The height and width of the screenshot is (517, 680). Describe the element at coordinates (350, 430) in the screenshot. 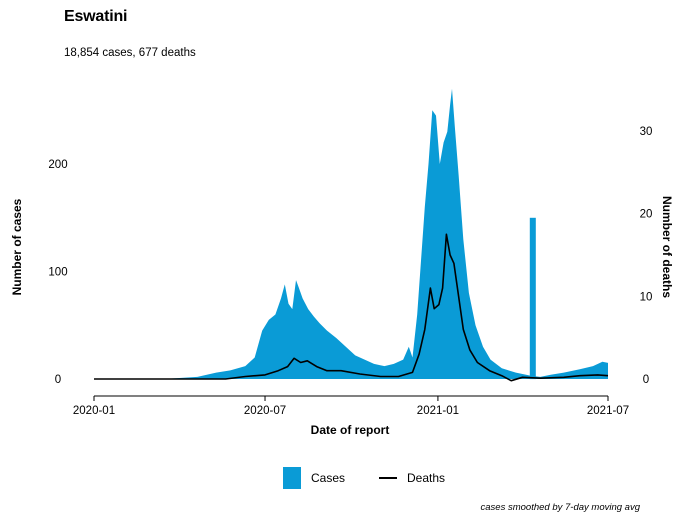

I see `x-axis-label: Date of report` at that location.